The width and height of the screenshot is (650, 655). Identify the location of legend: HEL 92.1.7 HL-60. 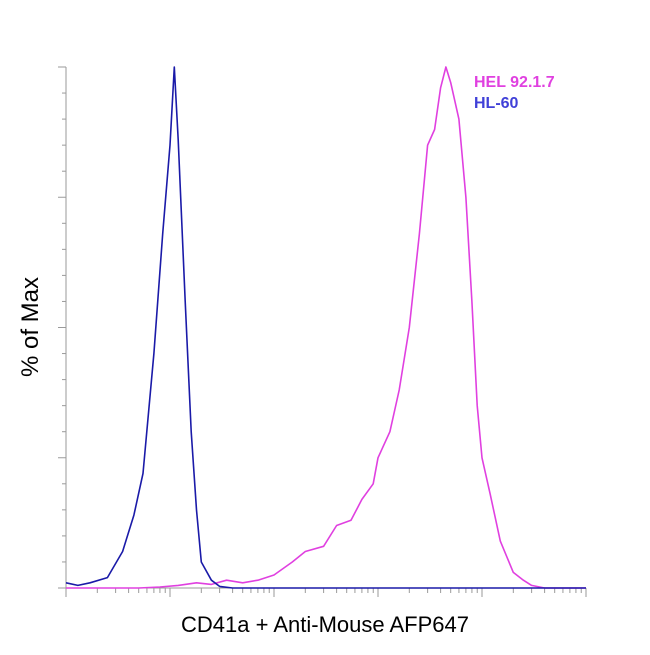
(514, 93).